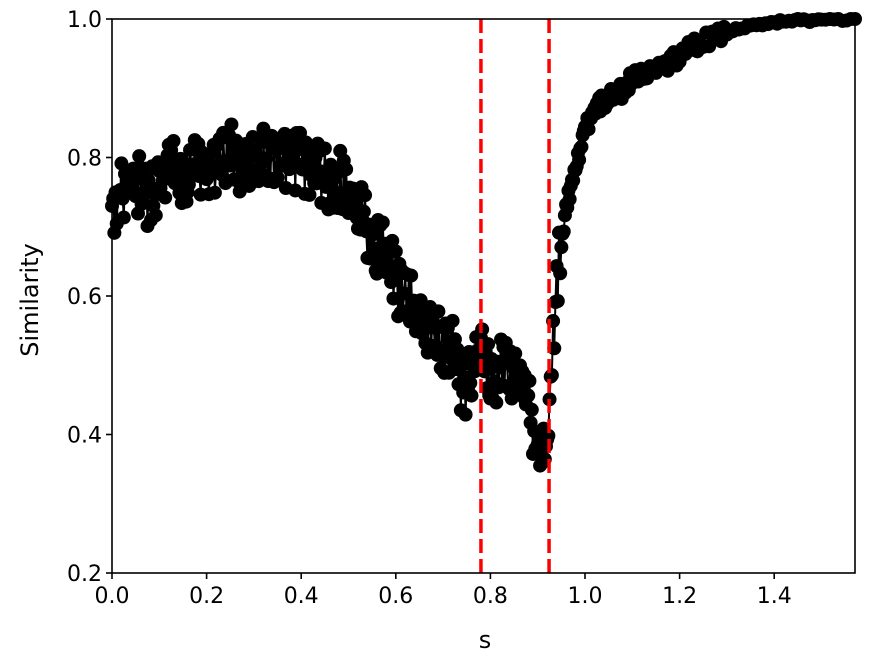  I want to click on x-tick-label: 0.0, so click(112, 596).